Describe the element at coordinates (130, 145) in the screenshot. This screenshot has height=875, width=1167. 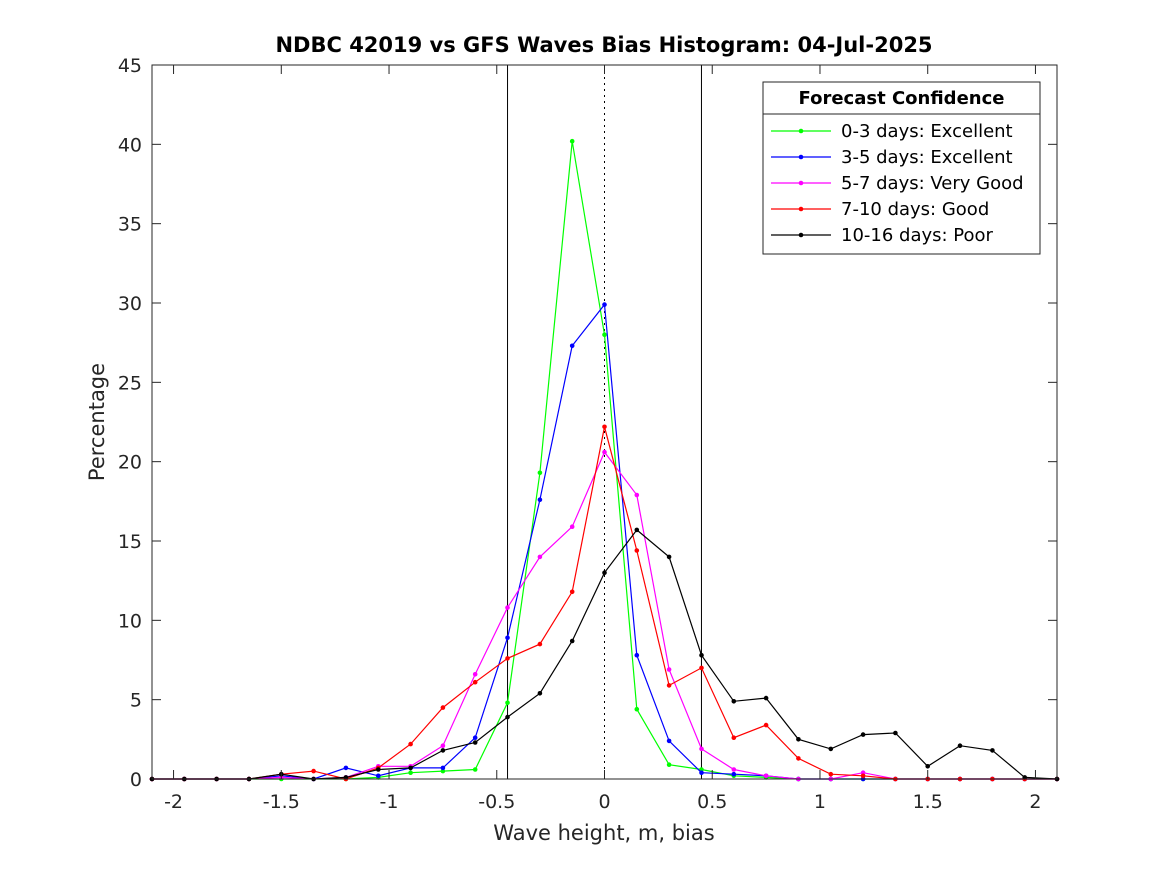
I see `y-tick-label: 40` at that location.